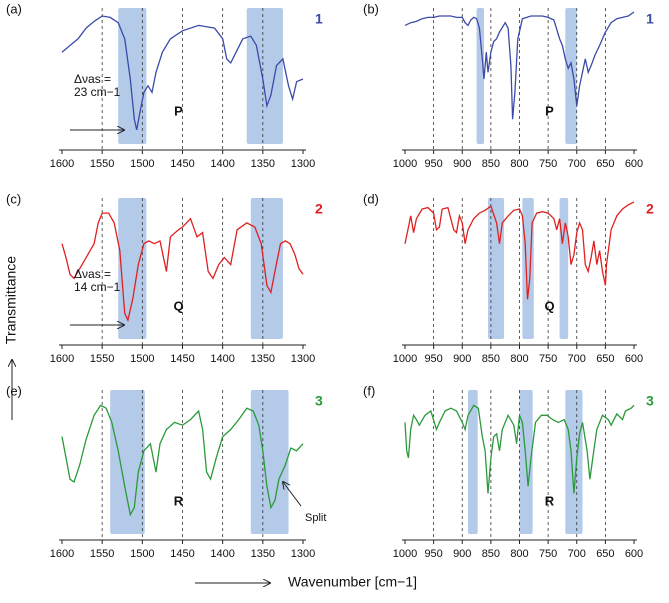 Image resolution: width=669 pixels, height=603 pixels. I want to click on panel: 1000 950 900 850 800 750 700 650 600 (f) 3 R, so click(508, 471).